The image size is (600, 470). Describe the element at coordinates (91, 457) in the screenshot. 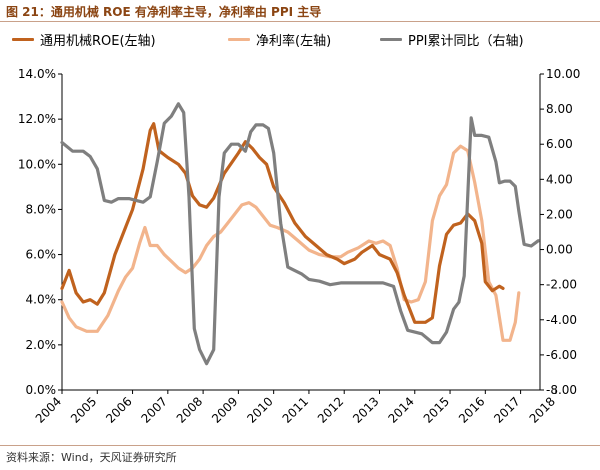

I see `figure-source: 资料来源：Wind，天风证券研究所` at that location.